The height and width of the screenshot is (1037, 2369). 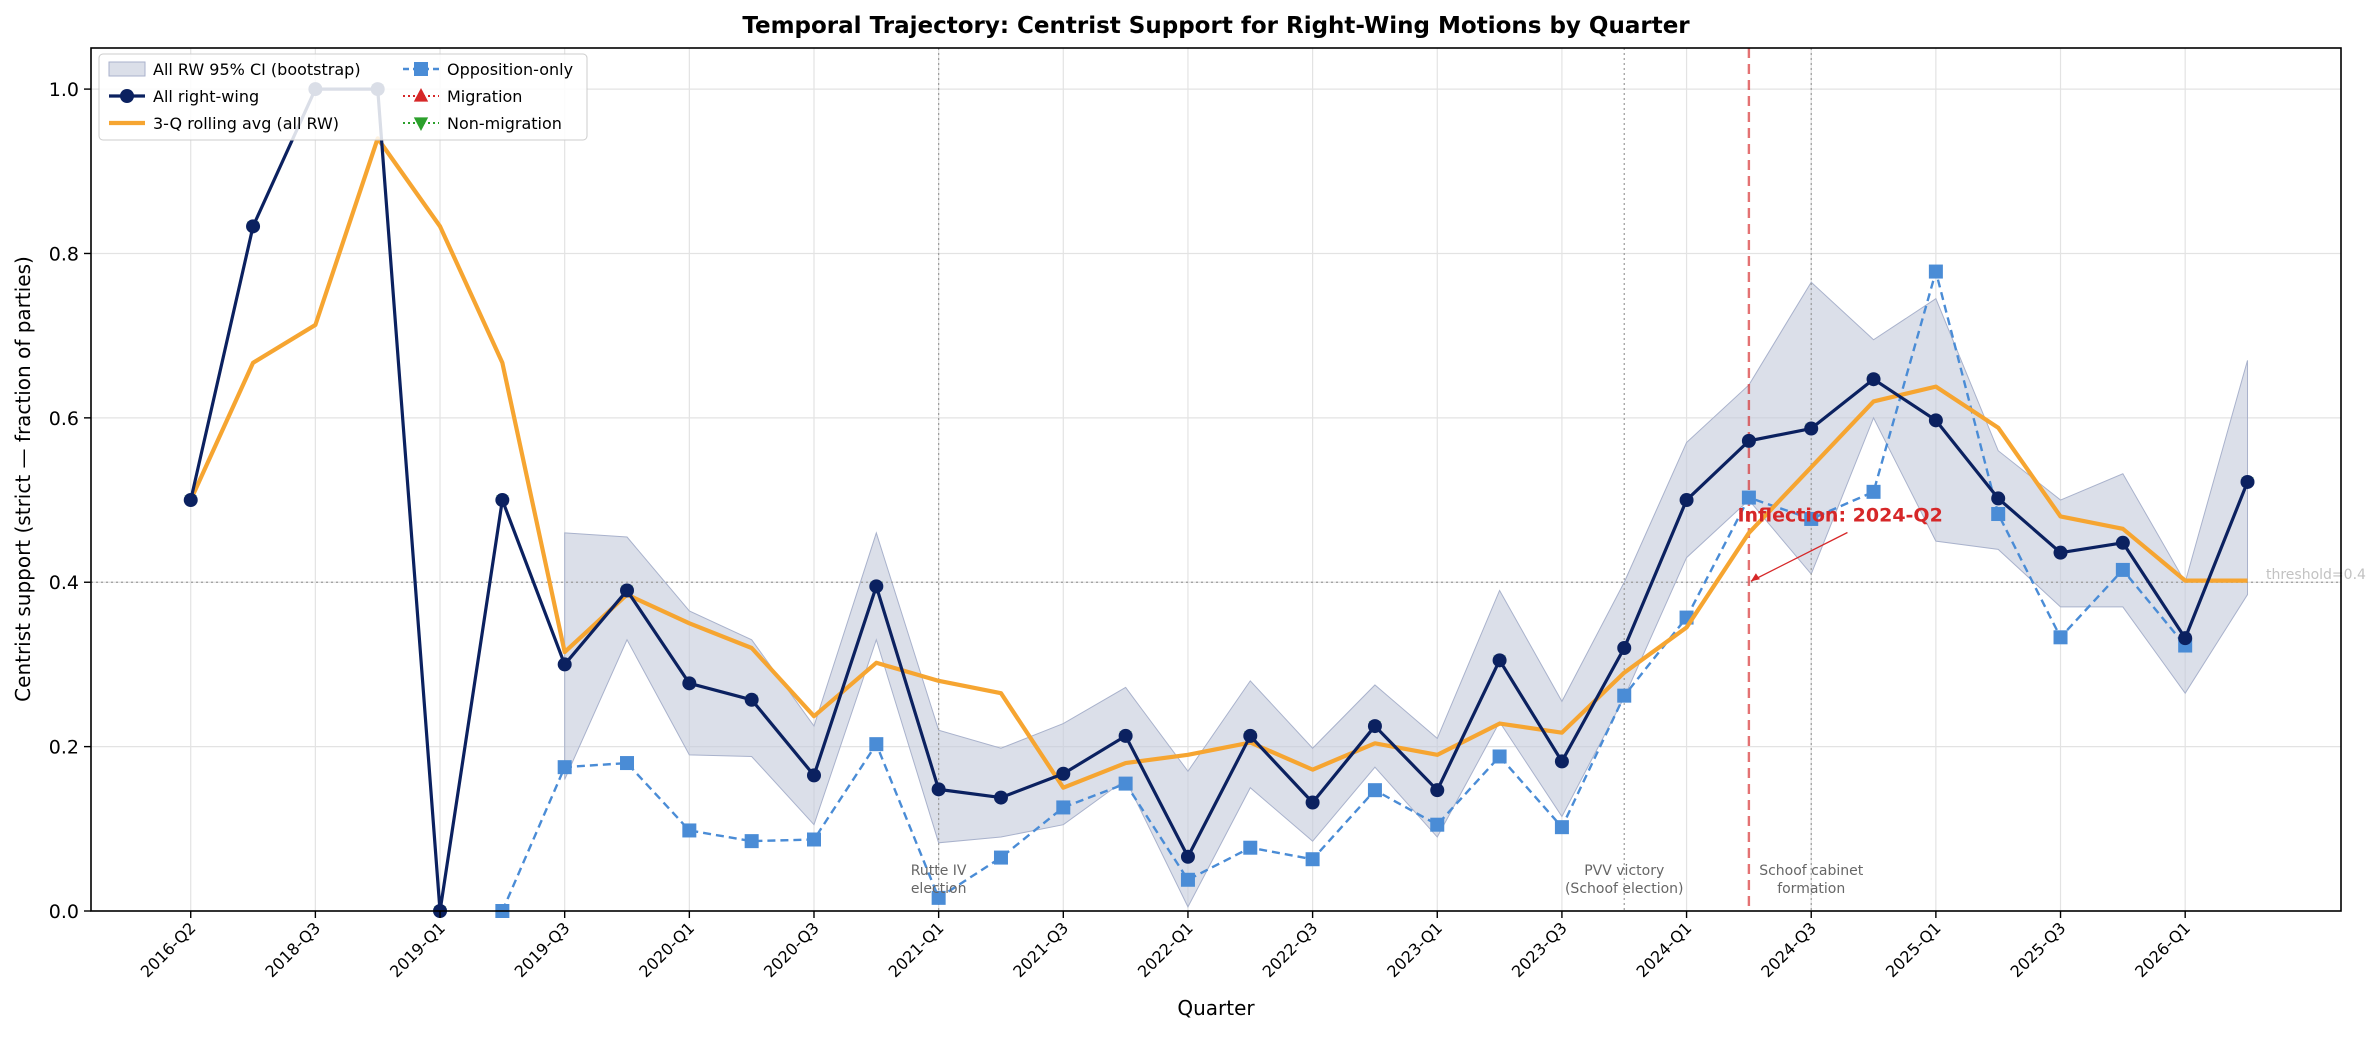 What do you see at coordinates (1216, 1008) in the screenshot?
I see `x-axis-label: Quarter` at bounding box center [1216, 1008].